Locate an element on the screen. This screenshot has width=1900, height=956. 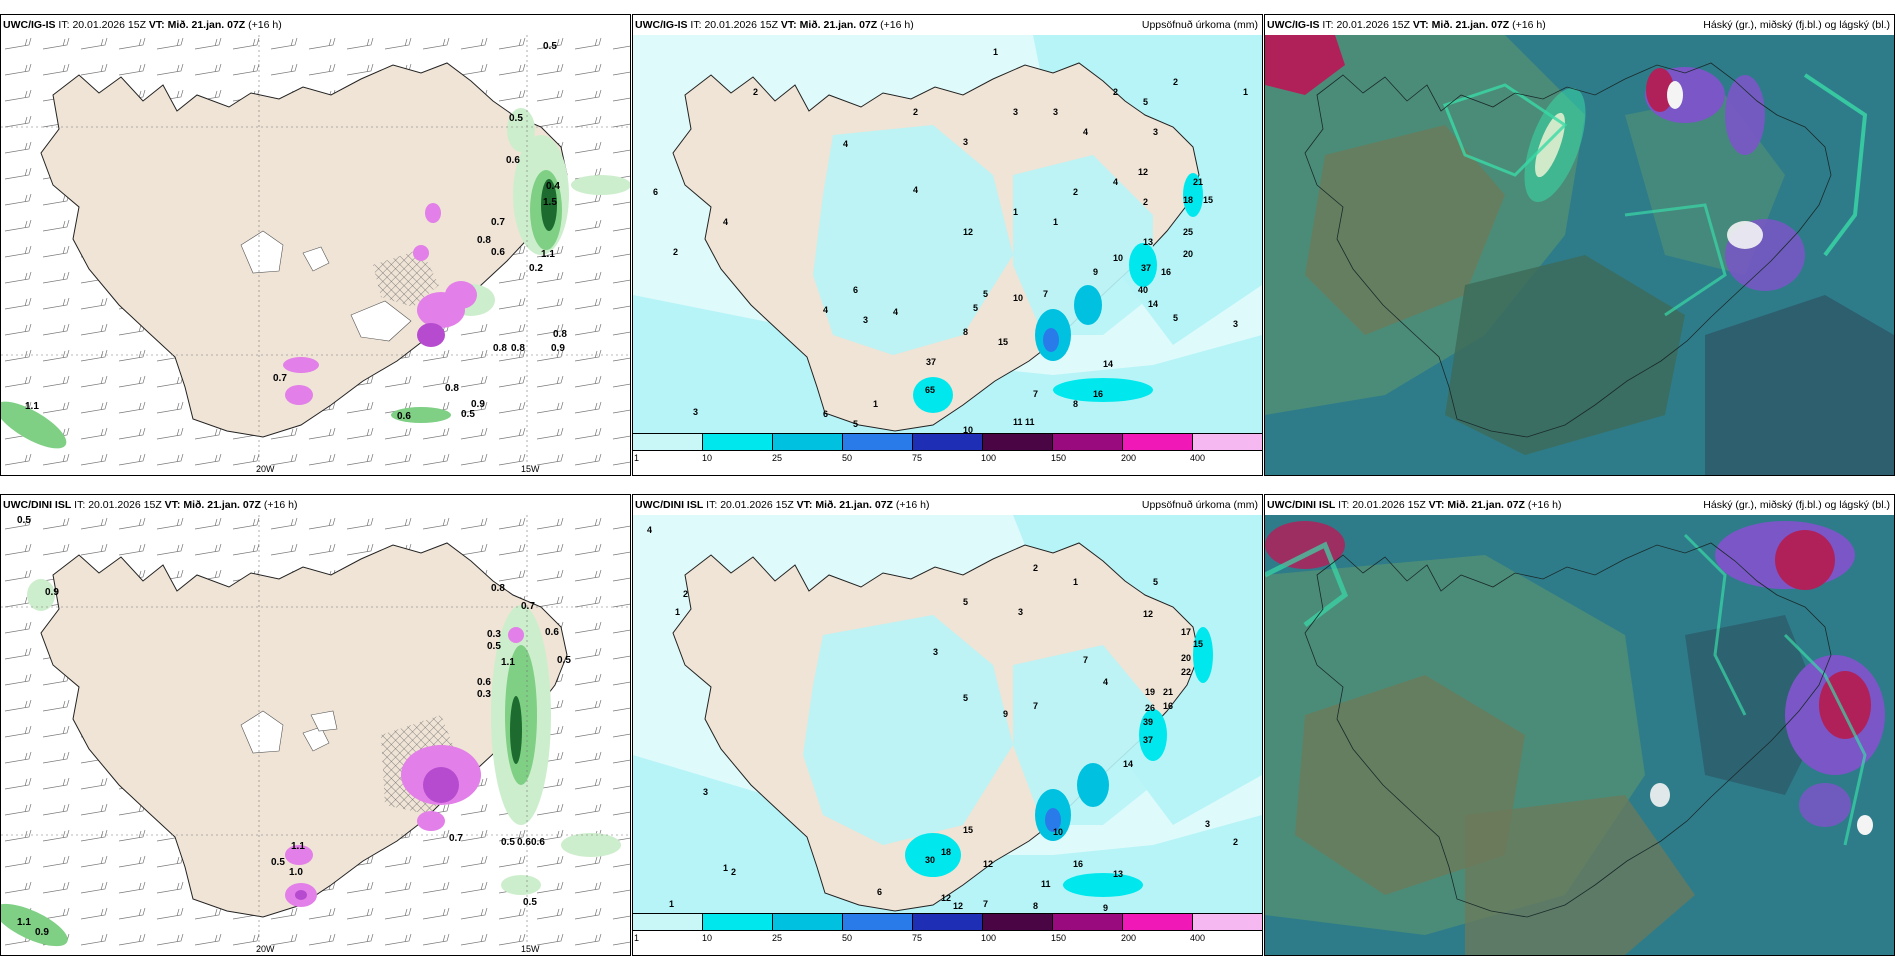
model-name: UWC/IG-IS is located at coordinates (29, 25).